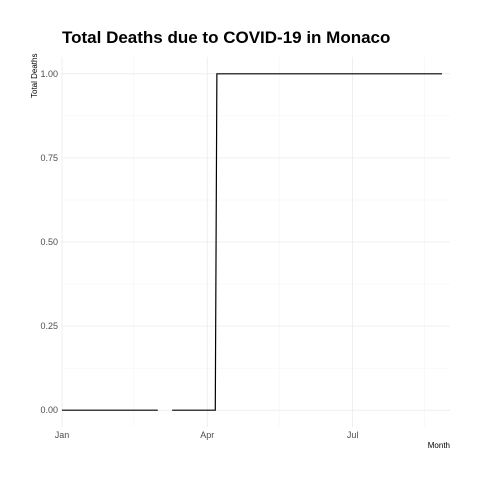 The height and width of the screenshot is (480, 480). I want to click on x-tick-label: Apr, so click(207, 435).